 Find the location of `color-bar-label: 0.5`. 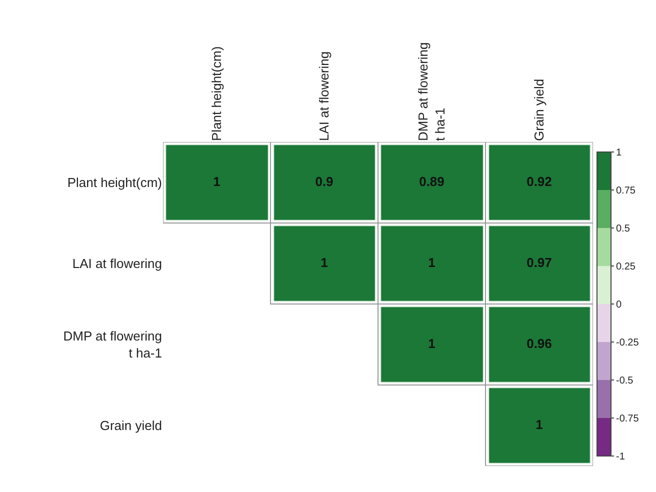

color-bar-label: 0.5 is located at coordinates (623, 229).